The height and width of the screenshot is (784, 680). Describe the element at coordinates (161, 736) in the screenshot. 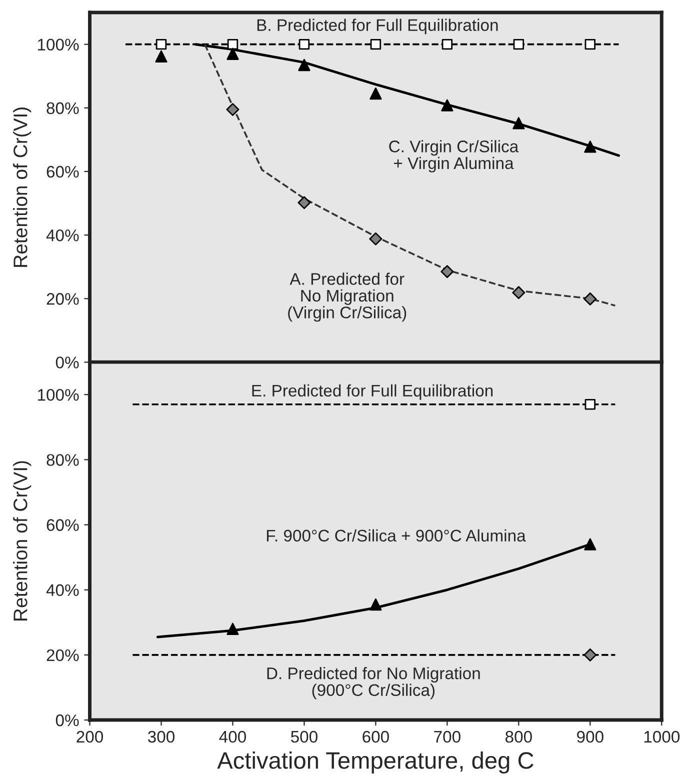

I see `x-tick-label: 300` at that location.